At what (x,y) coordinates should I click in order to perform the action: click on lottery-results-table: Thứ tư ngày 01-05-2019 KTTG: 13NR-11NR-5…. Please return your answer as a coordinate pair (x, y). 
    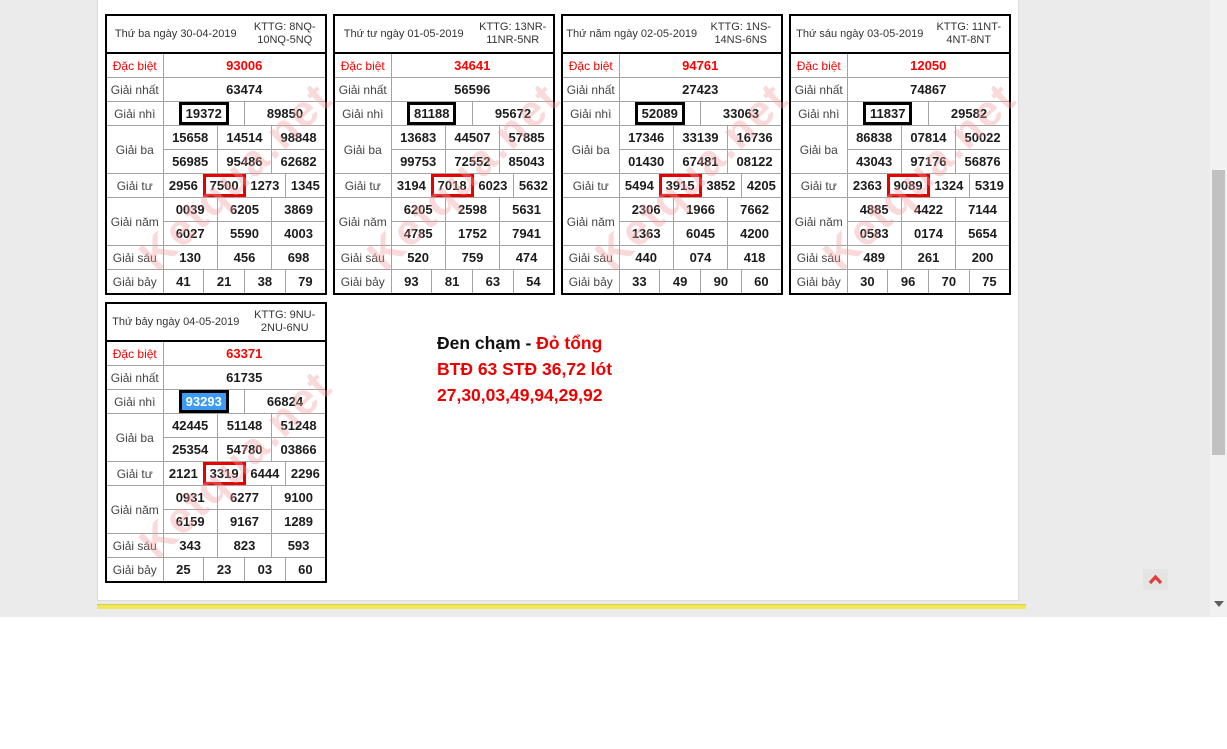
    Looking at the image, I should click on (444, 154).